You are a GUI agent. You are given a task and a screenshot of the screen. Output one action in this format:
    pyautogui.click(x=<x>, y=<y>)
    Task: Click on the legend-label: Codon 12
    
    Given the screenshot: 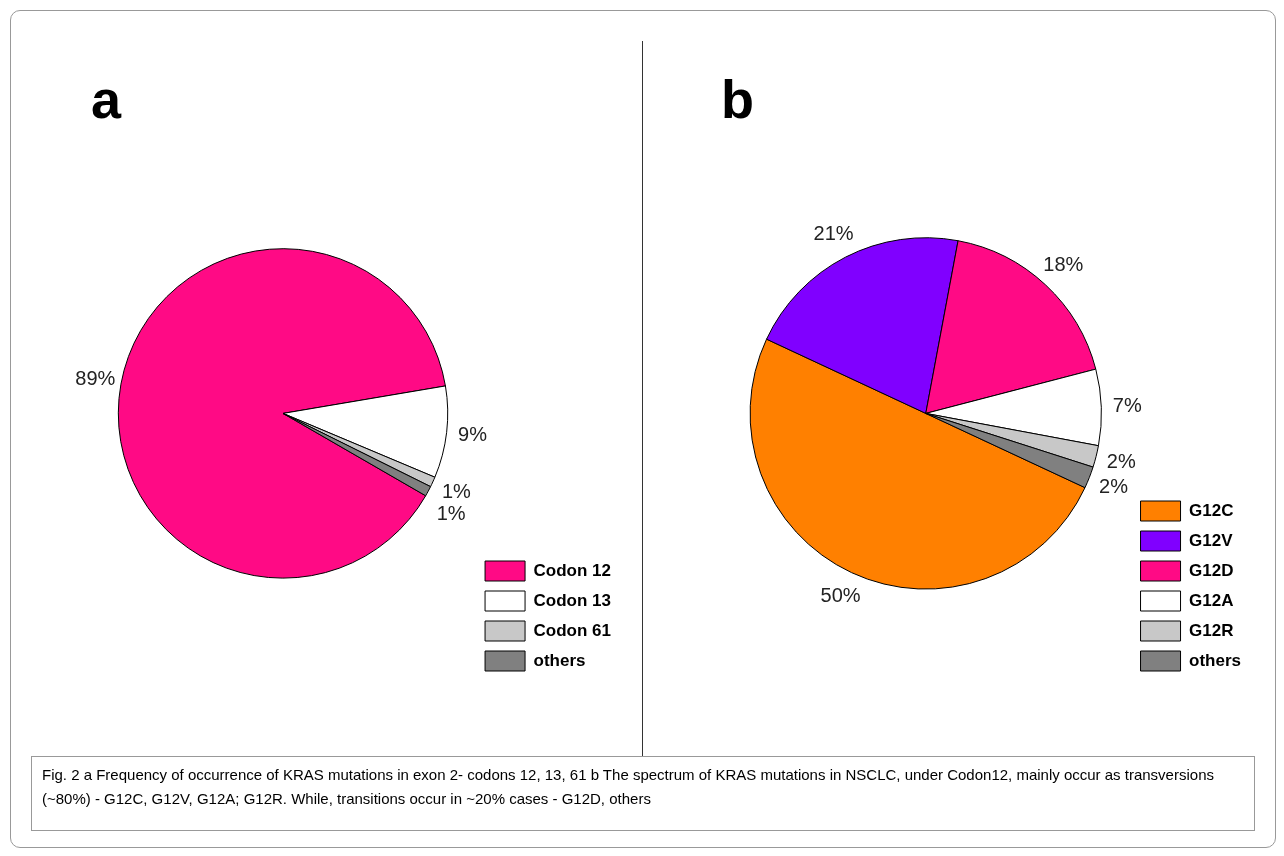 What is the action you would take?
    pyautogui.click(x=572, y=570)
    